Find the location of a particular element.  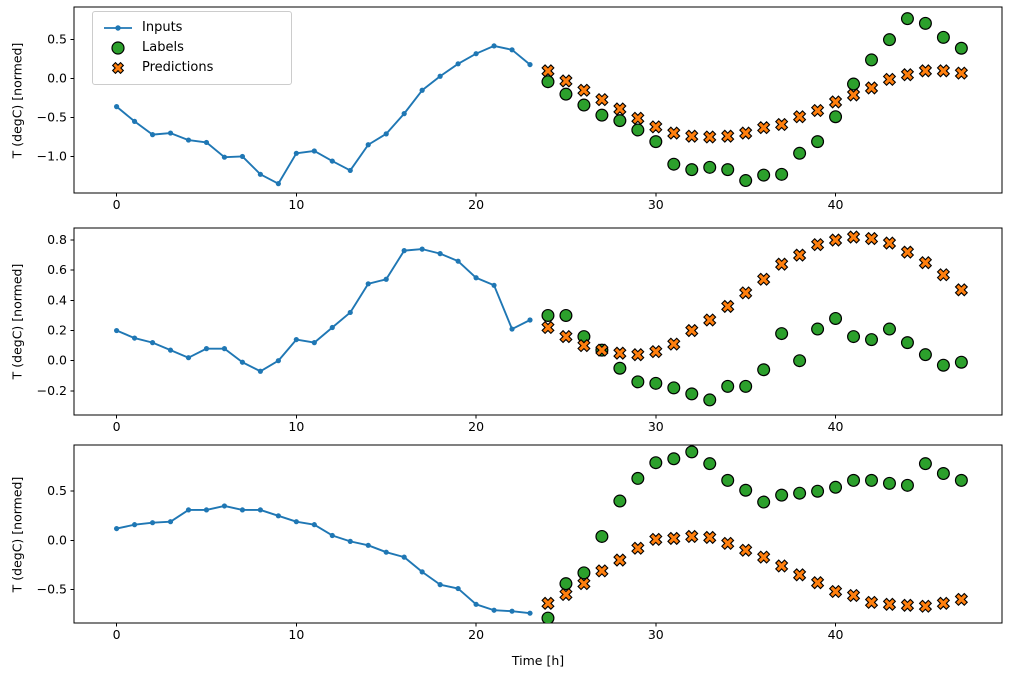

legend-label-inputs: Inputs is located at coordinates (162, 27).